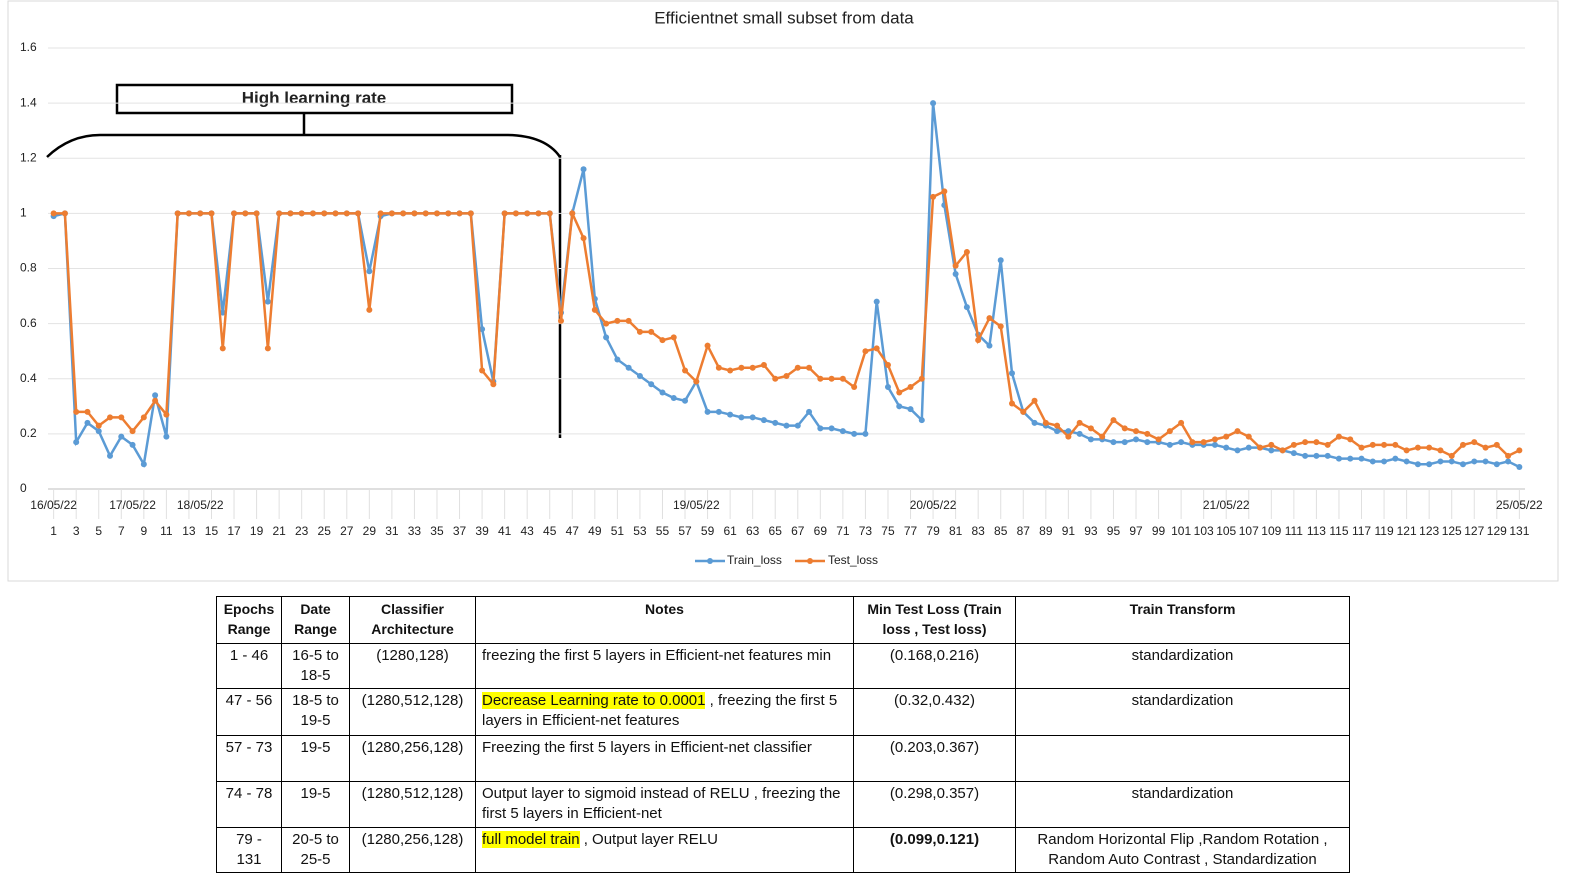 This screenshot has width=1589, height=886. What do you see at coordinates (279, 531) in the screenshot?
I see `x-tick-label: 21` at bounding box center [279, 531].